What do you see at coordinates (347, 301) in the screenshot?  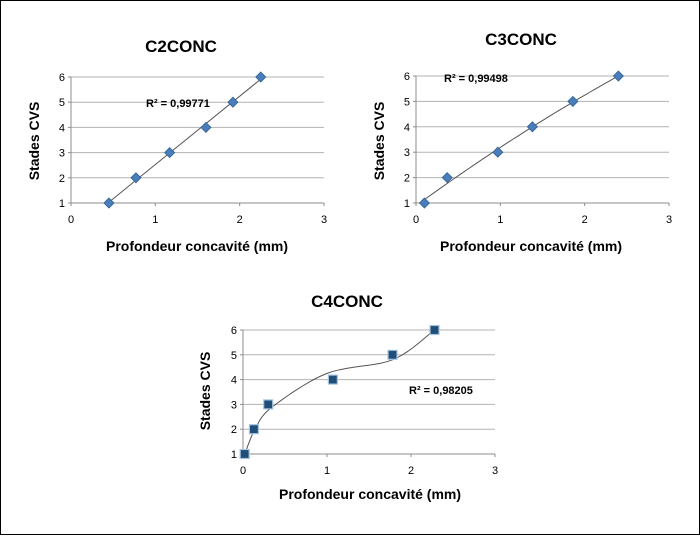 I see `chart-title: C4CONC` at bounding box center [347, 301].